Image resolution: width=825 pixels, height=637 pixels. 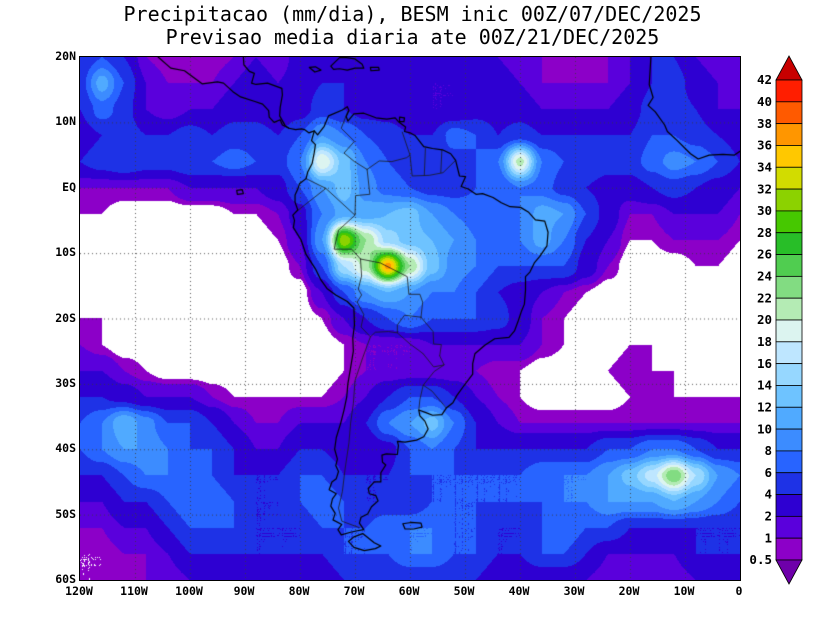 What do you see at coordinates (764, 428) in the screenshot?
I see `colorbar-tick-label: 10` at bounding box center [764, 428].